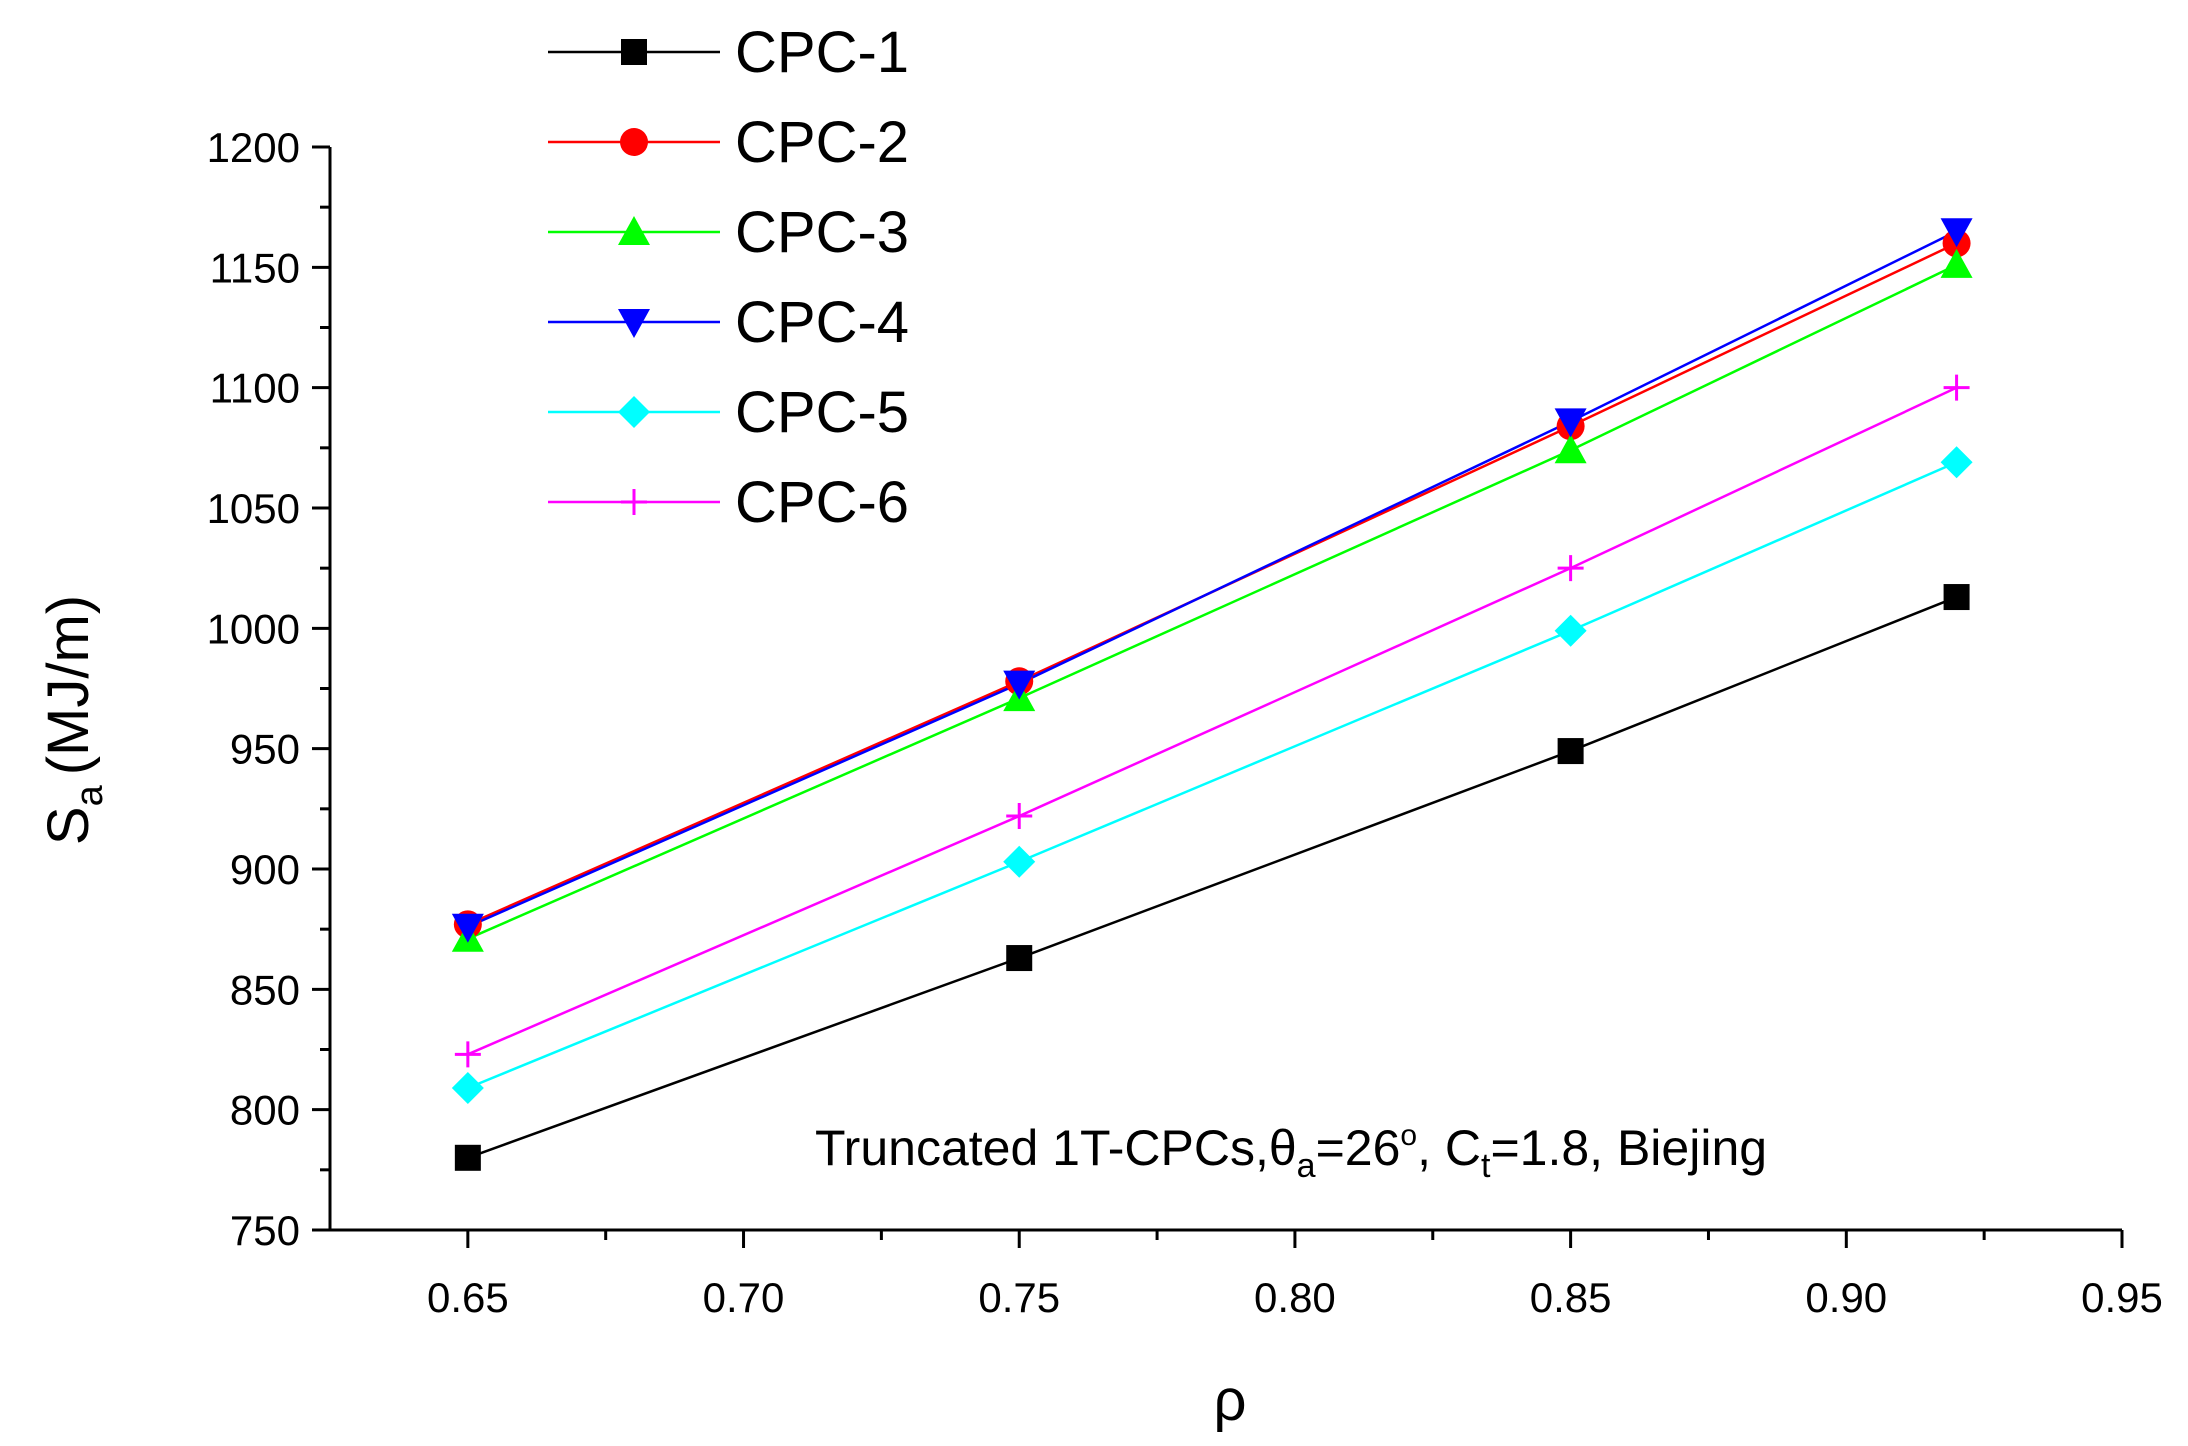  Describe the element at coordinates (1449, 1148) in the screenshot. I see `annotation-part3: , C` at that location.